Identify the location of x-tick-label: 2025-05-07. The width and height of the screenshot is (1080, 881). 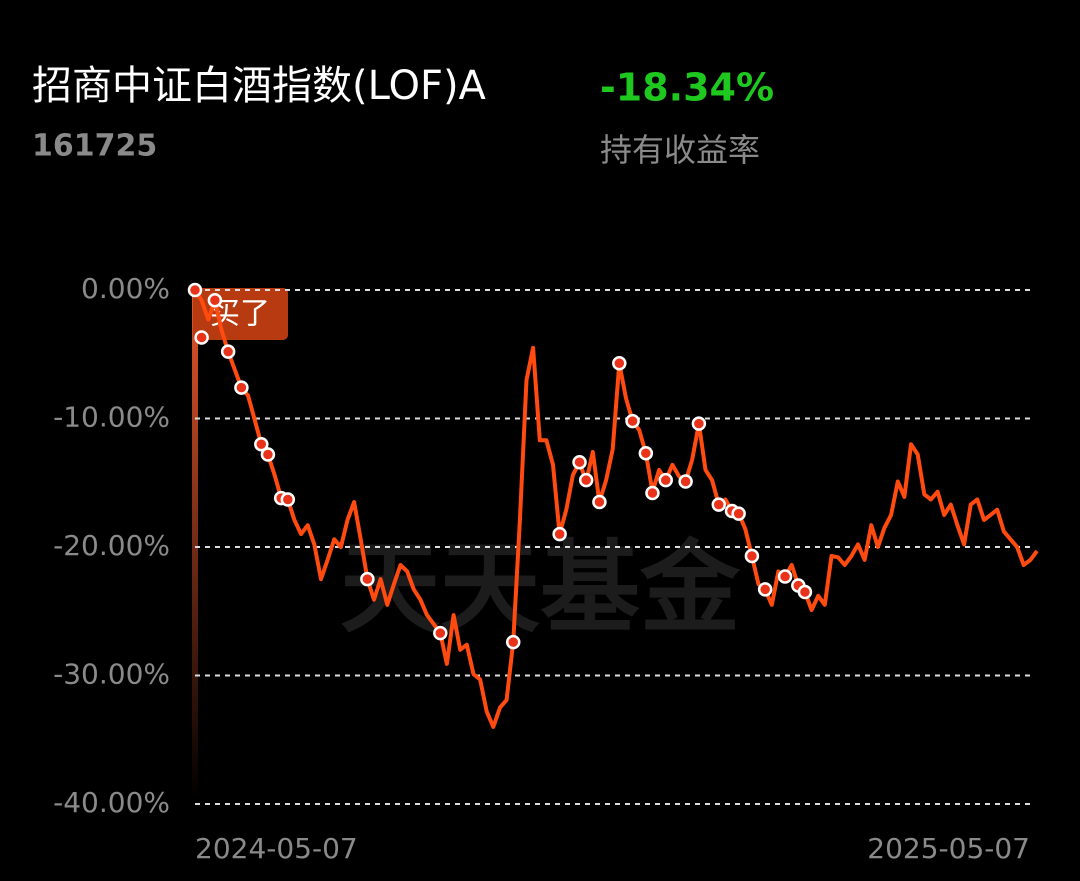
(948, 848).